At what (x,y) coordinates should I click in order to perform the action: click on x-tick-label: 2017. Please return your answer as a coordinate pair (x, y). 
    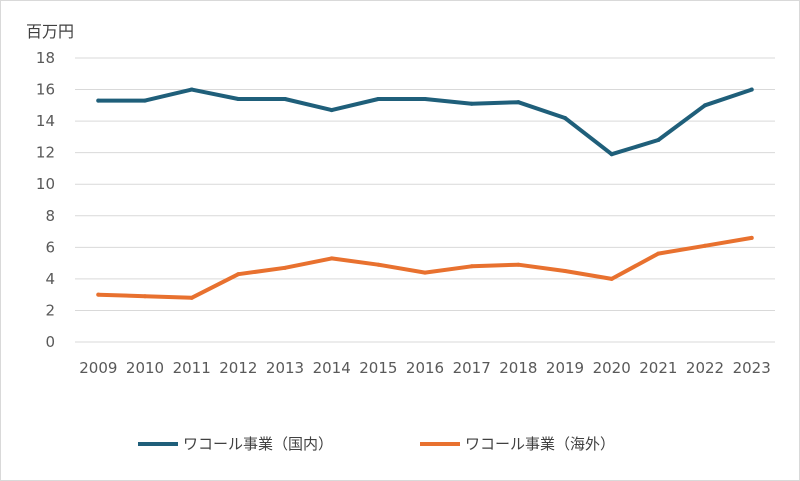
    Looking at the image, I should click on (472, 368).